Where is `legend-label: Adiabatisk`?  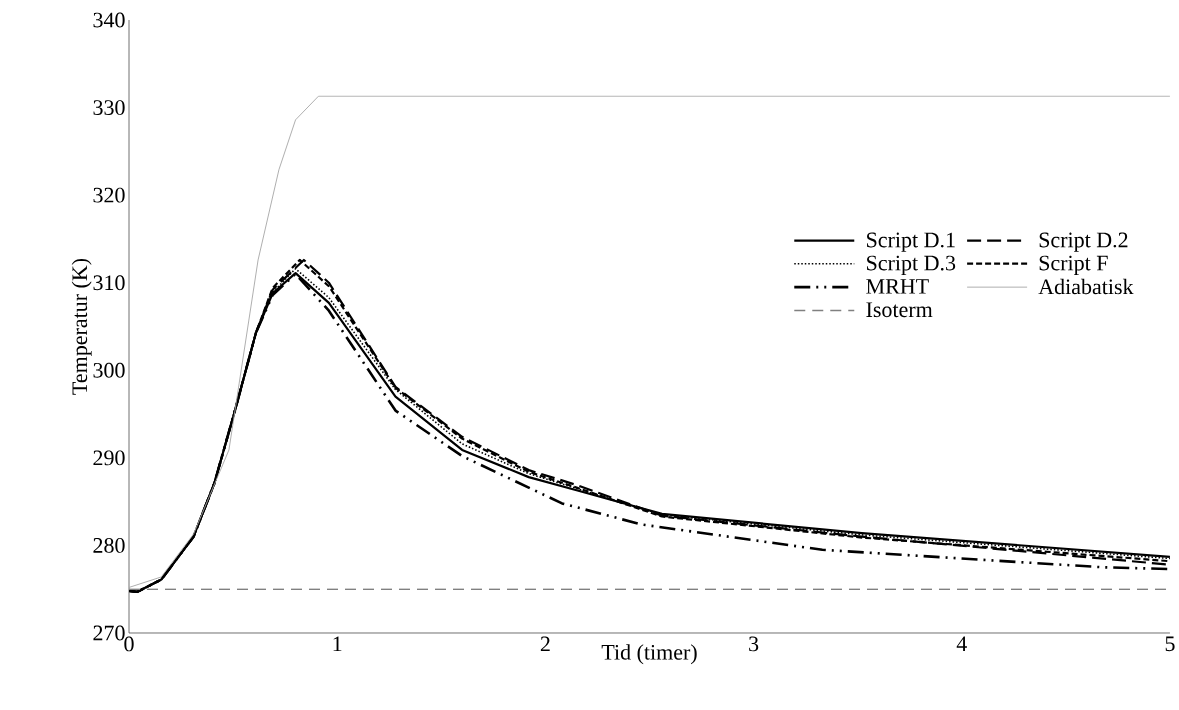 legend-label: Adiabatisk is located at coordinates (1086, 286).